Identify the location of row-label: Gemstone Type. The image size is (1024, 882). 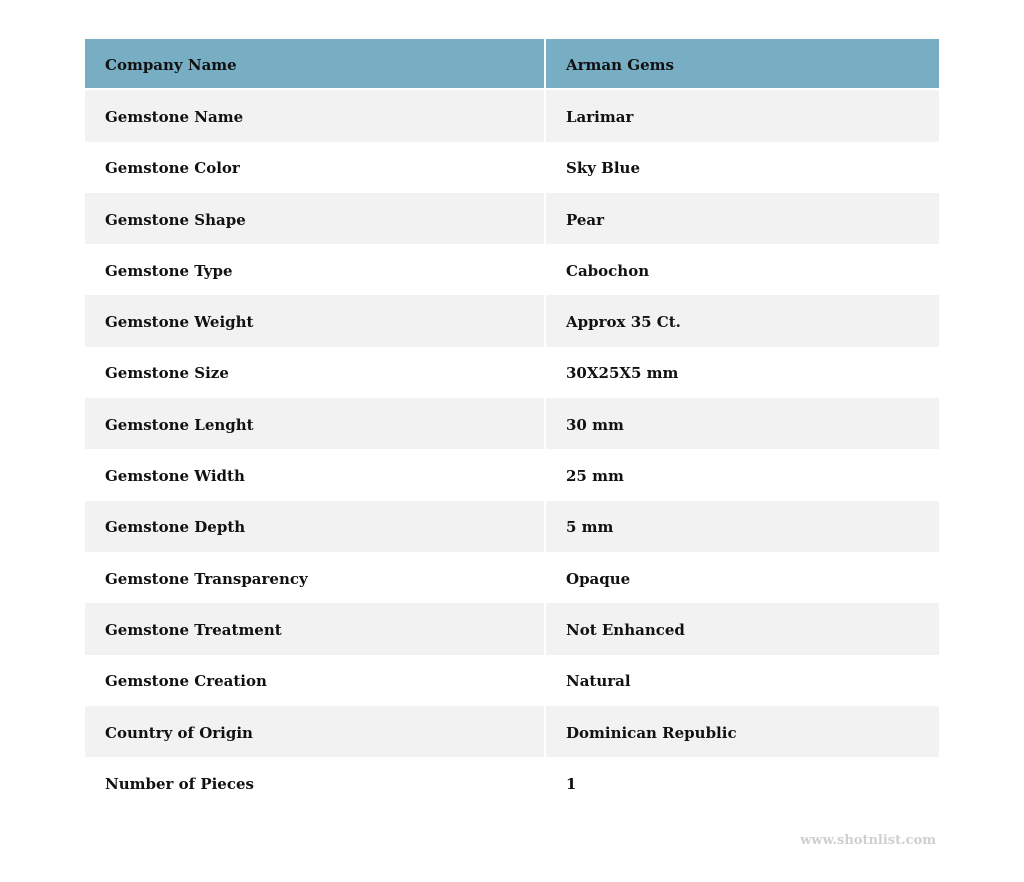
(315, 270).